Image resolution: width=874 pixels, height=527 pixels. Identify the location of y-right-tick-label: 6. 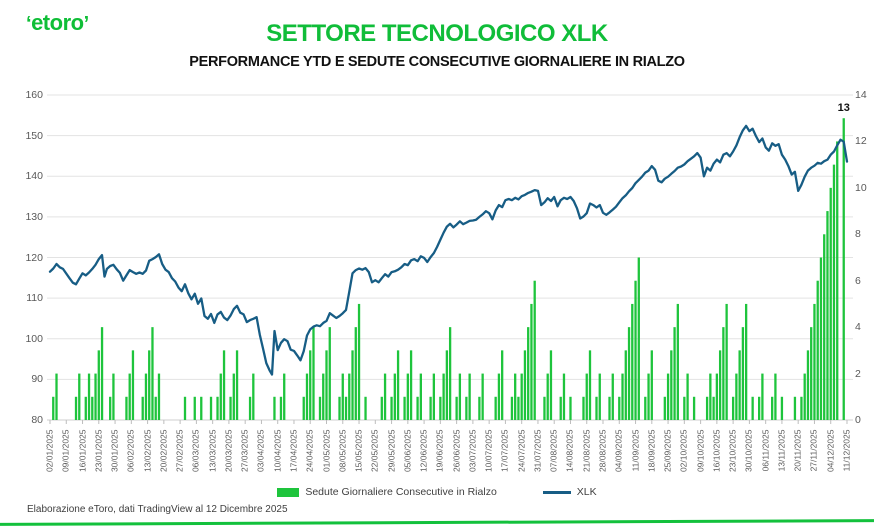
(858, 280).